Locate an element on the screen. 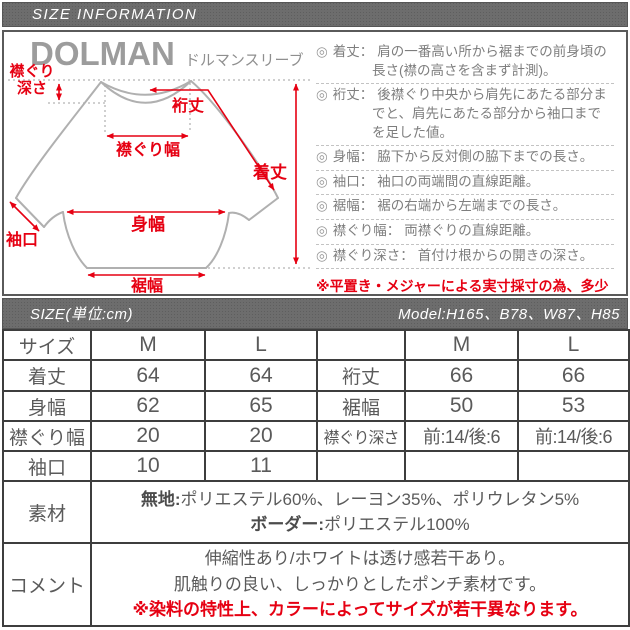 The height and width of the screenshot is (630, 630). header-size: サイズ is located at coordinates (47, 345).